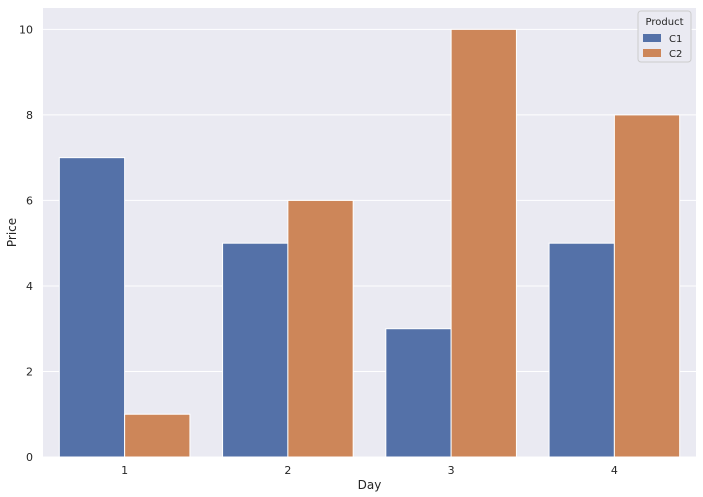 This screenshot has width=703, height=497. What do you see at coordinates (369, 470) in the screenshot?
I see `x-tick-labels: 1 2 3 4` at bounding box center [369, 470].